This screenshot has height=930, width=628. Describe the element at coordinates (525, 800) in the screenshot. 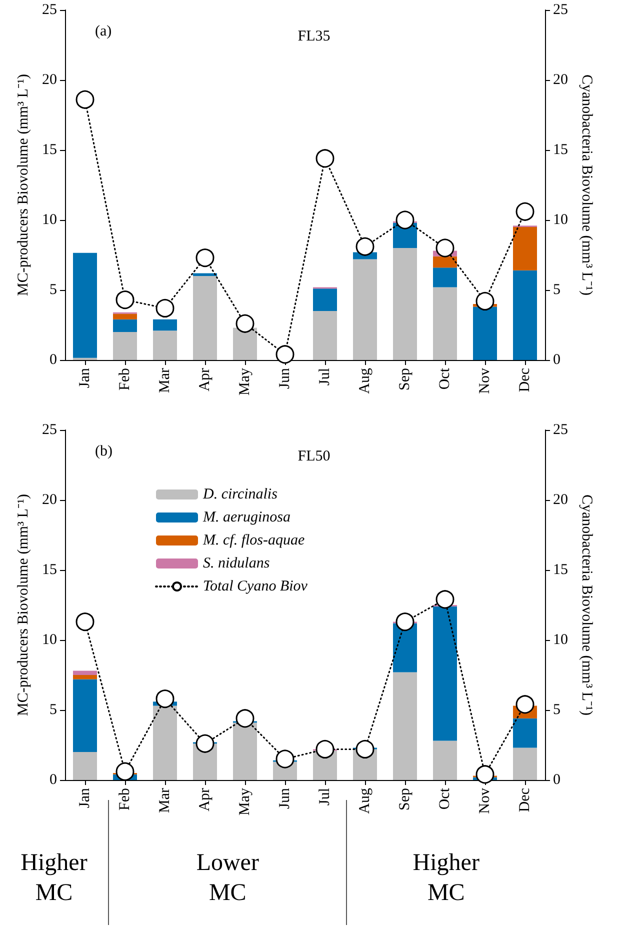

I see `x-tick-label: Dec` at that location.